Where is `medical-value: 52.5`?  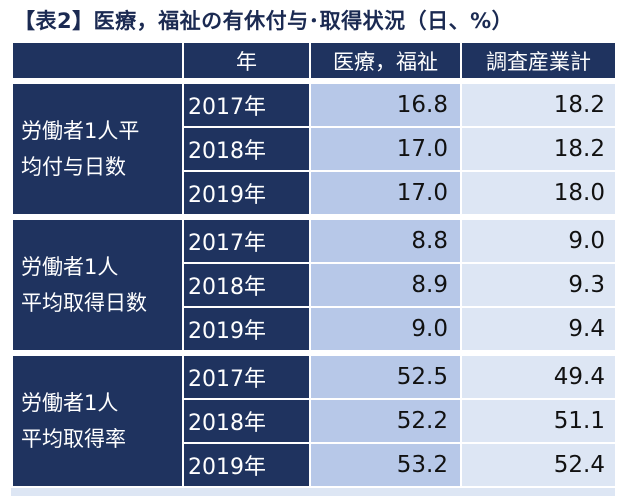 medical-value: 52.5 is located at coordinates (385, 377).